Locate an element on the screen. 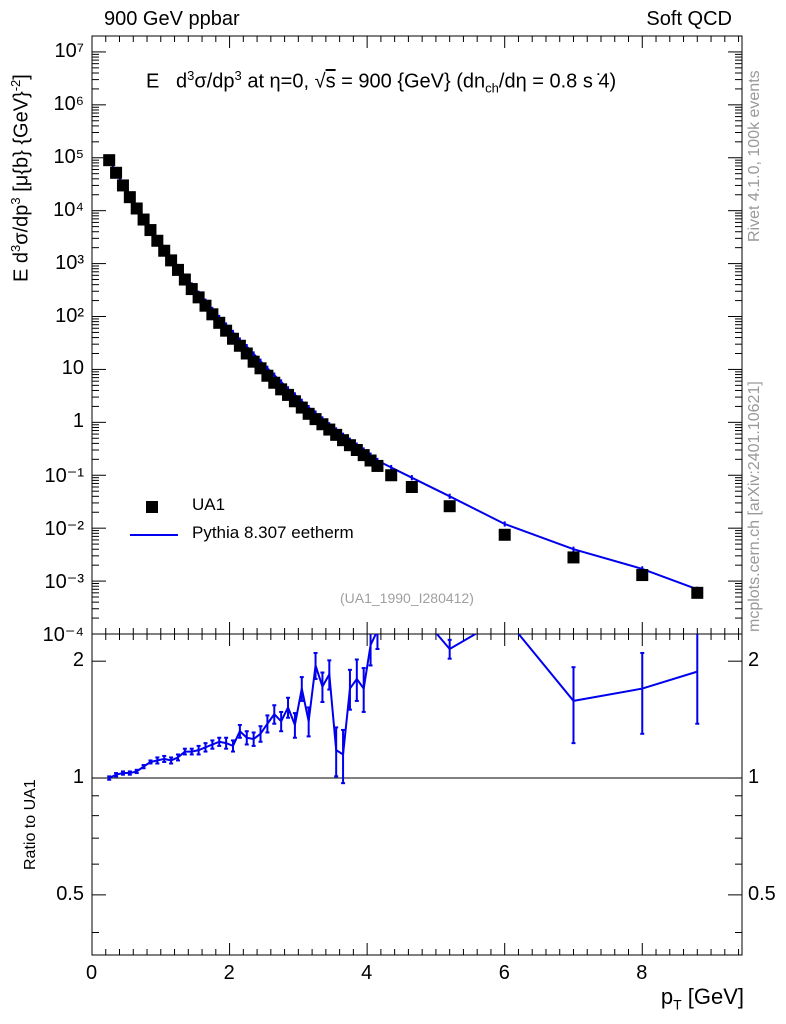 This screenshot has width=786, height=1024. ratio-y-label: Ratio to UA1 is located at coordinates (30, 824).